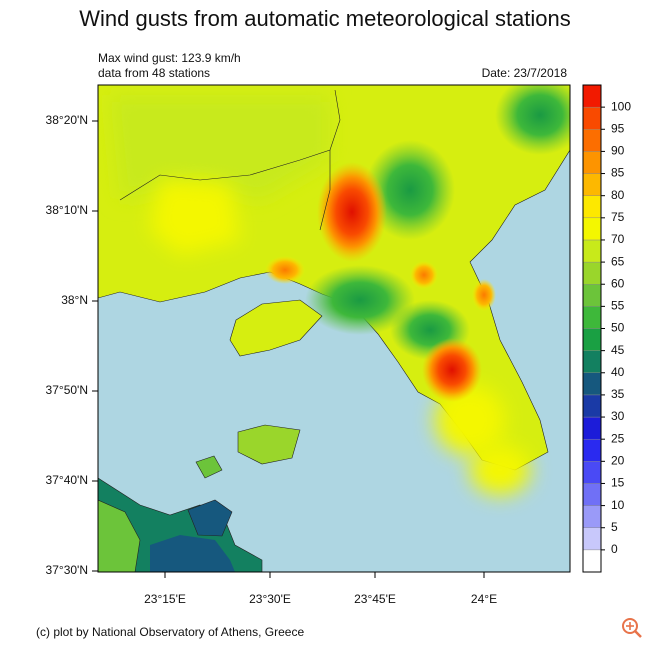 The height and width of the screenshot is (646, 650). What do you see at coordinates (618, 372) in the screenshot?
I see `colorbar-label: 40` at bounding box center [618, 372].